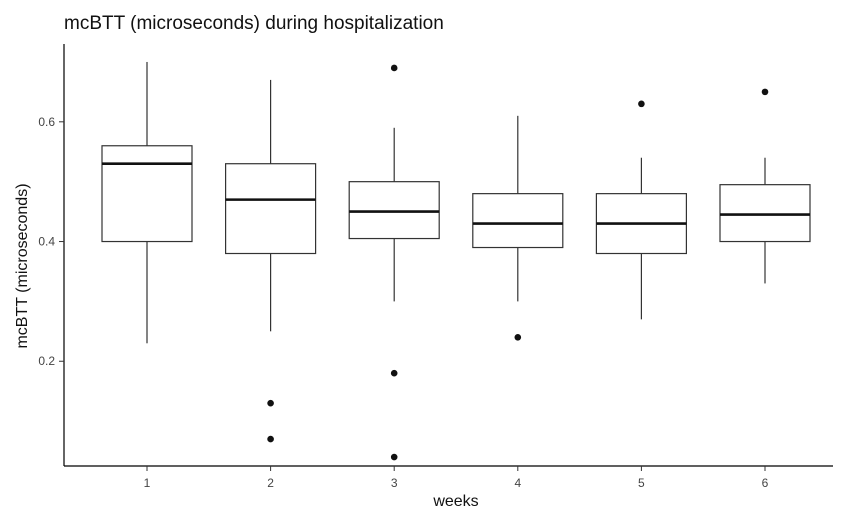 The height and width of the screenshot is (510, 848). Describe the element at coordinates (46, 122) in the screenshot. I see `y-tick-label: 0.6` at that location.